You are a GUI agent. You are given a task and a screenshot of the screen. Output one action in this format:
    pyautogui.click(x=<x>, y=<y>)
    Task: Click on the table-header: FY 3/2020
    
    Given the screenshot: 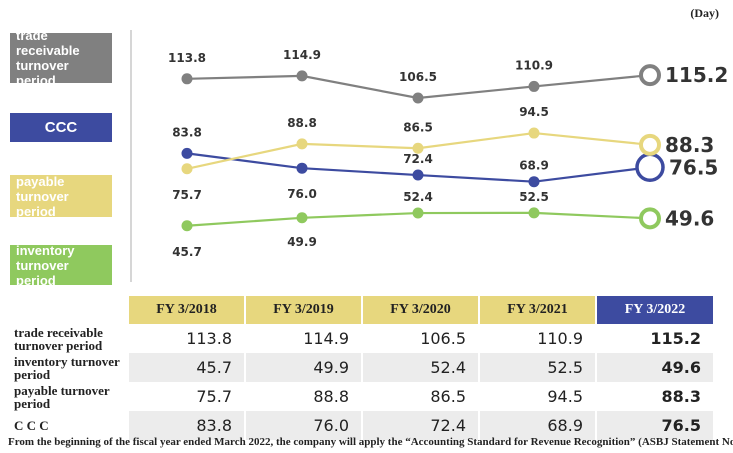 What is the action you would take?
    pyautogui.click(x=420, y=310)
    